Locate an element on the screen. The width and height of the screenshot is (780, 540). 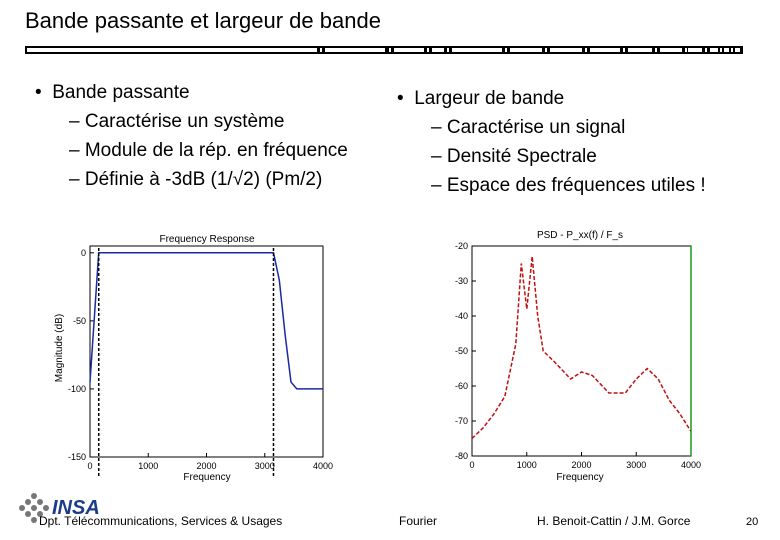
y-tick-label: -30 is located at coordinates (461, 281).